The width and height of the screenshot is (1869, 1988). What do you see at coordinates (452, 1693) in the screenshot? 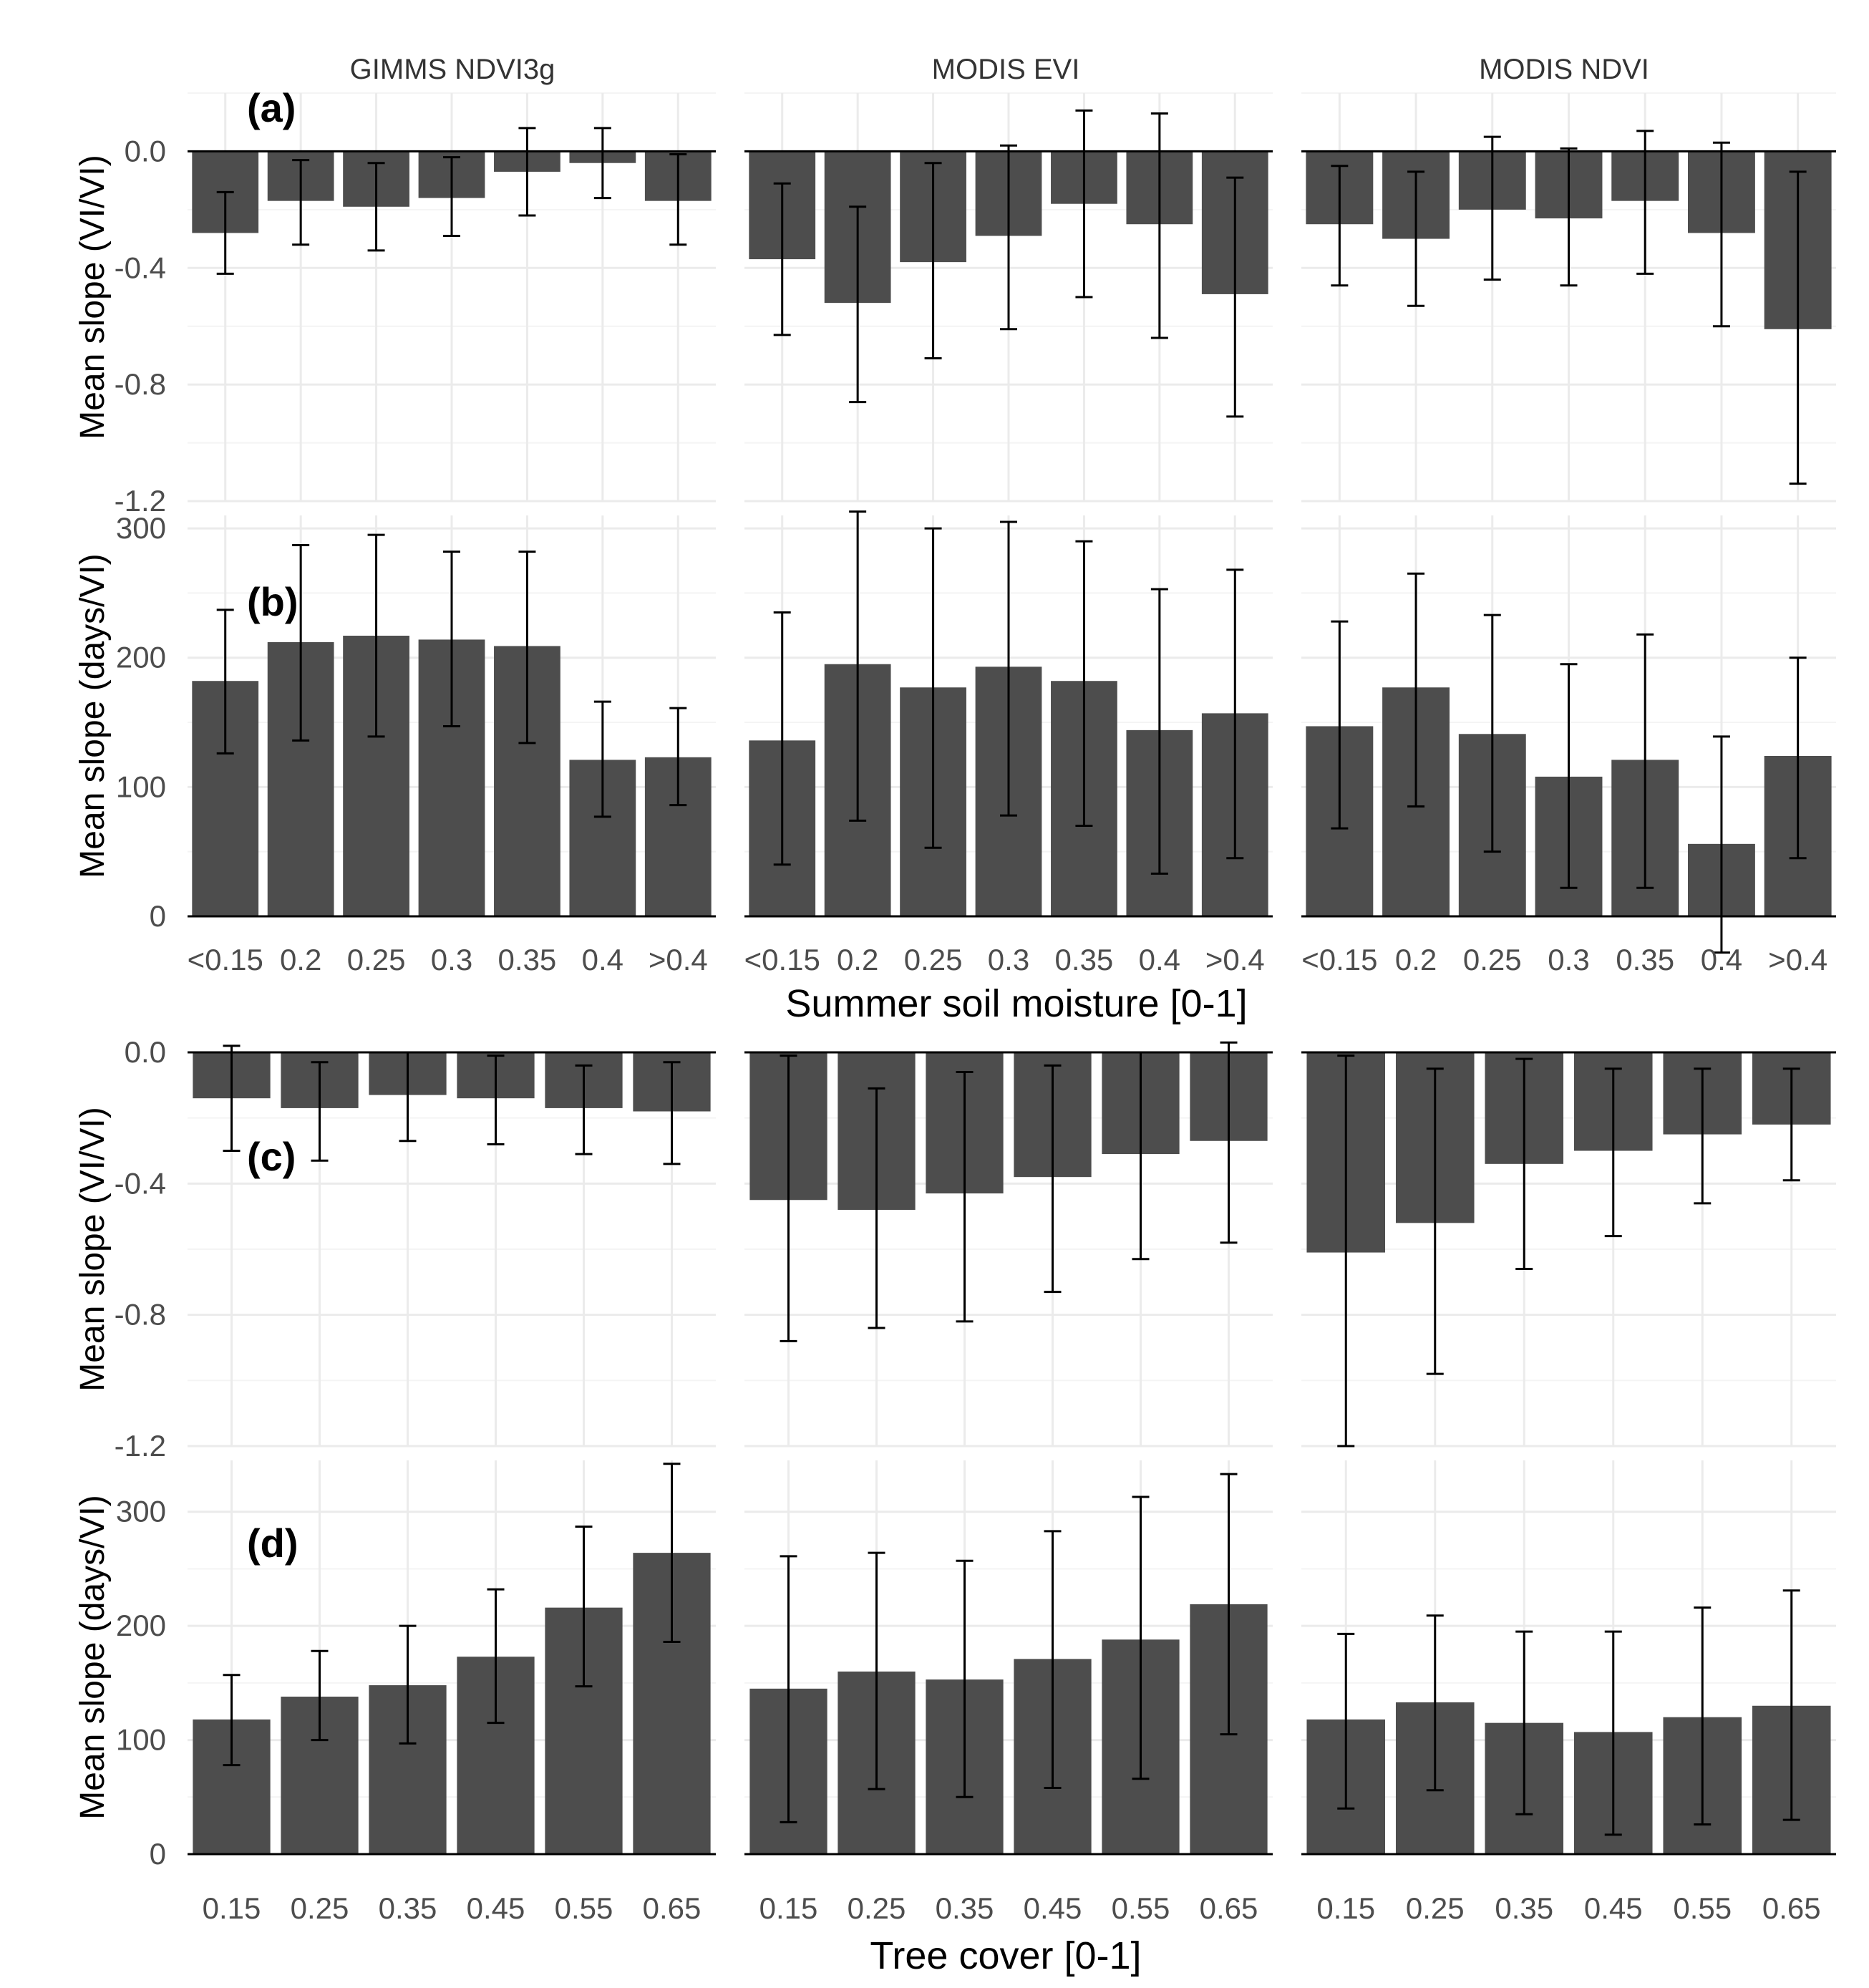
I see `facet-1: 0.15 0.25 0.35 0.45 0.55 0.65` at bounding box center [452, 1693].